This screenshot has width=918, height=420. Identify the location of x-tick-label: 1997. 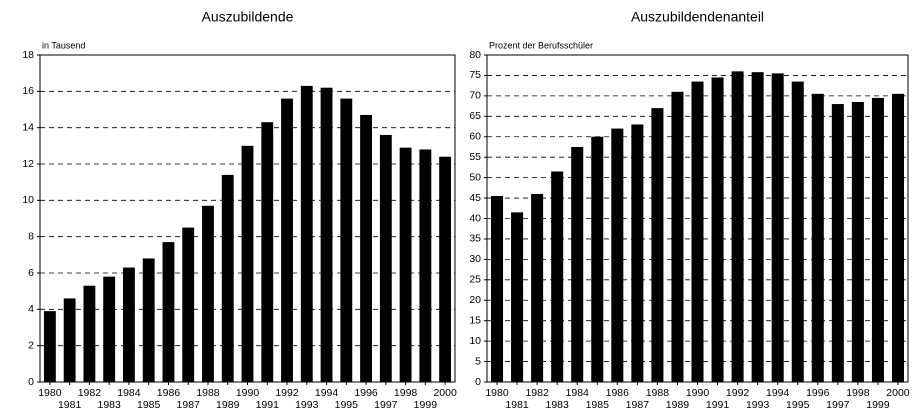
(386, 405).